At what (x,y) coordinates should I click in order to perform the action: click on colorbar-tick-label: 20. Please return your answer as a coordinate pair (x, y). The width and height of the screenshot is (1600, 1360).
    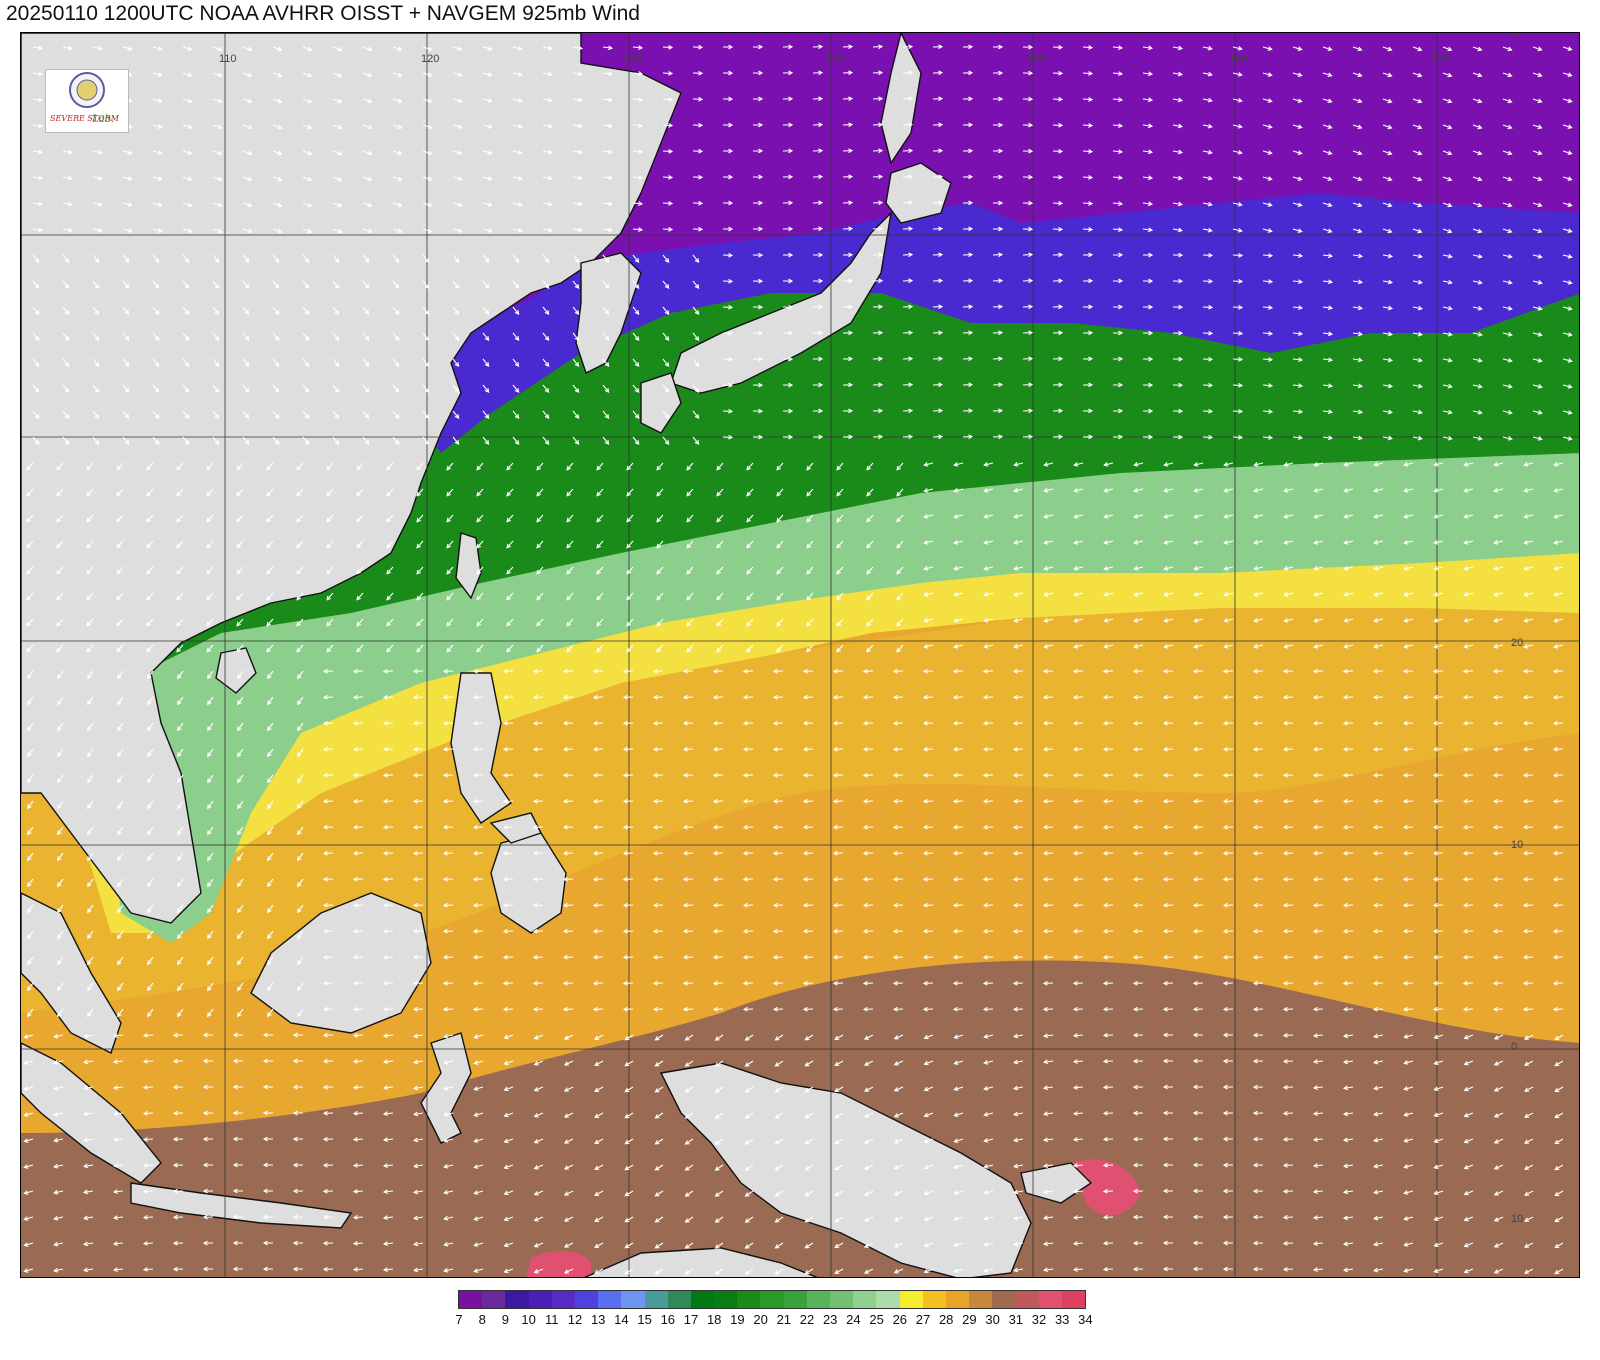
    Looking at the image, I should click on (760, 1319).